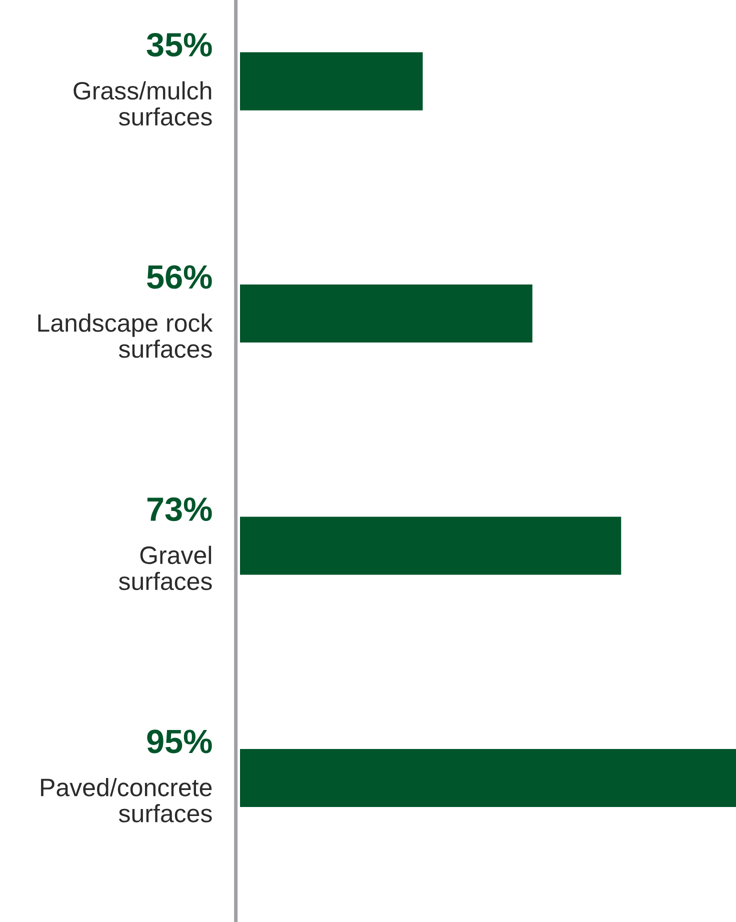 The width and height of the screenshot is (736, 922). I want to click on data-label: 35%, so click(179, 44).